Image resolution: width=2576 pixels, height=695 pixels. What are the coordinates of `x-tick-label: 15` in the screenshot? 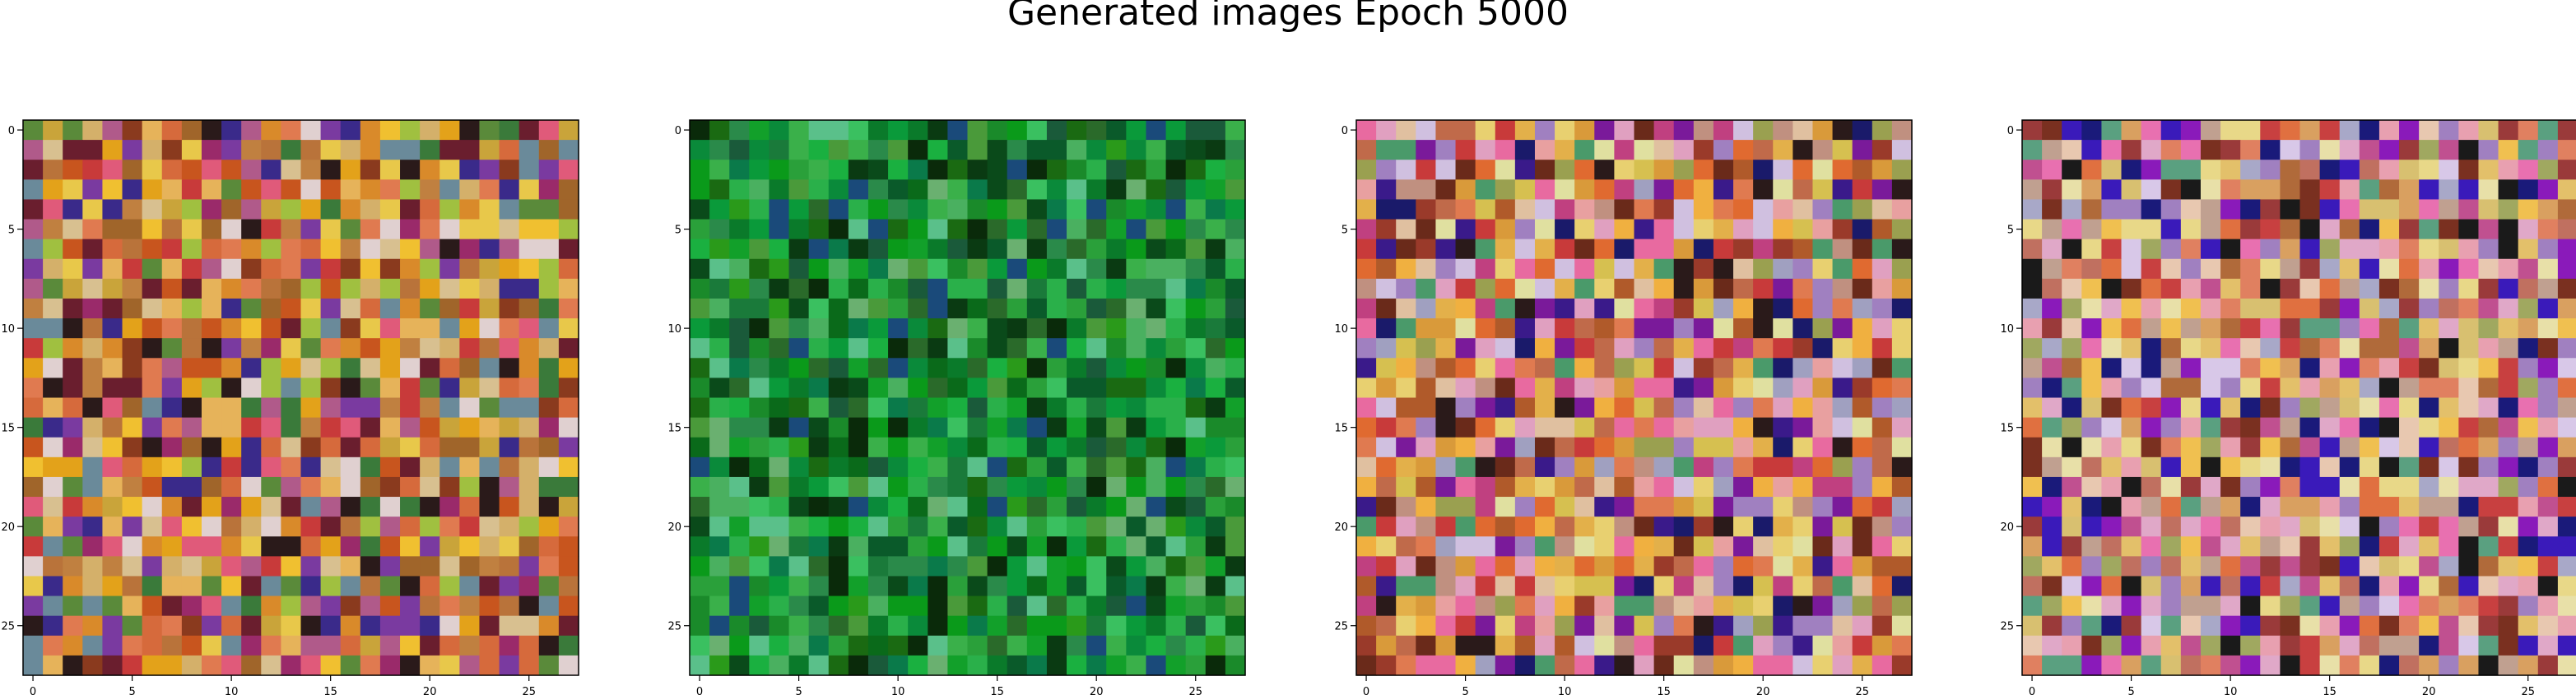 It's located at (997, 690).